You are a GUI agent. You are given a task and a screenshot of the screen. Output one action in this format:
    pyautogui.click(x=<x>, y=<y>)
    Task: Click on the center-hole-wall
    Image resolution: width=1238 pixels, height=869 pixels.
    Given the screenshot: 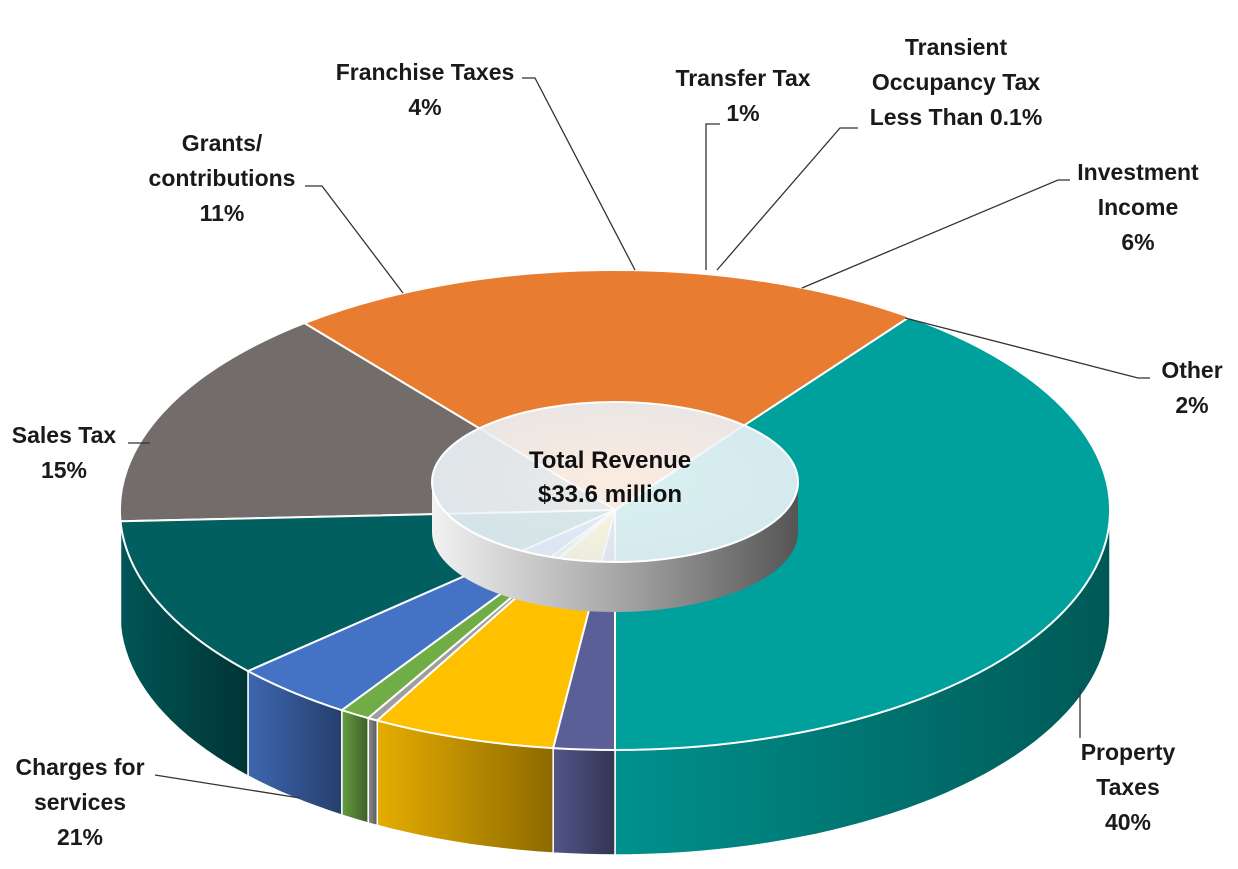 What is the action you would take?
    pyautogui.click(x=615, y=547)
    